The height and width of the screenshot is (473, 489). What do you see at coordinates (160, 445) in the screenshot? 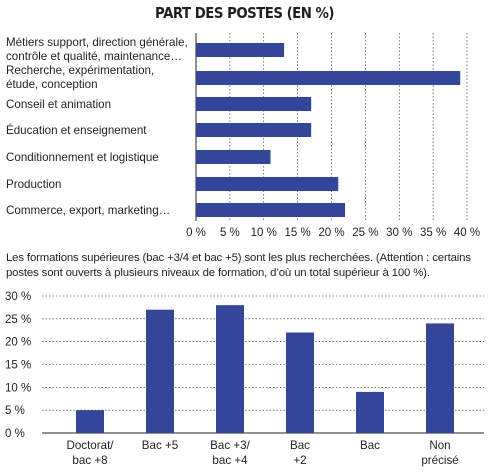
I see `category-label: Bac +5` at bounding box center [160, 445].